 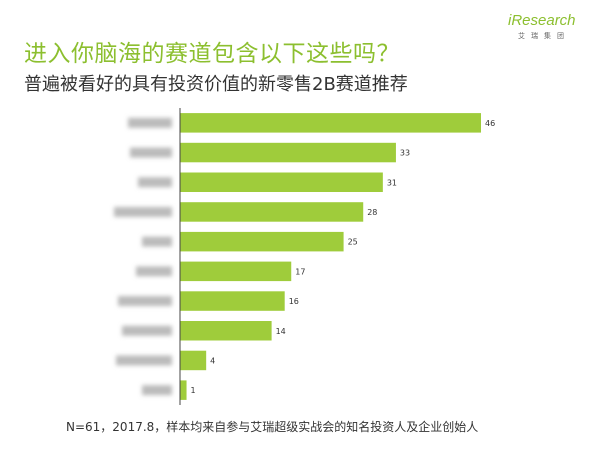 I want to click on logo-text: iResearch, so click(x=542, y=20).